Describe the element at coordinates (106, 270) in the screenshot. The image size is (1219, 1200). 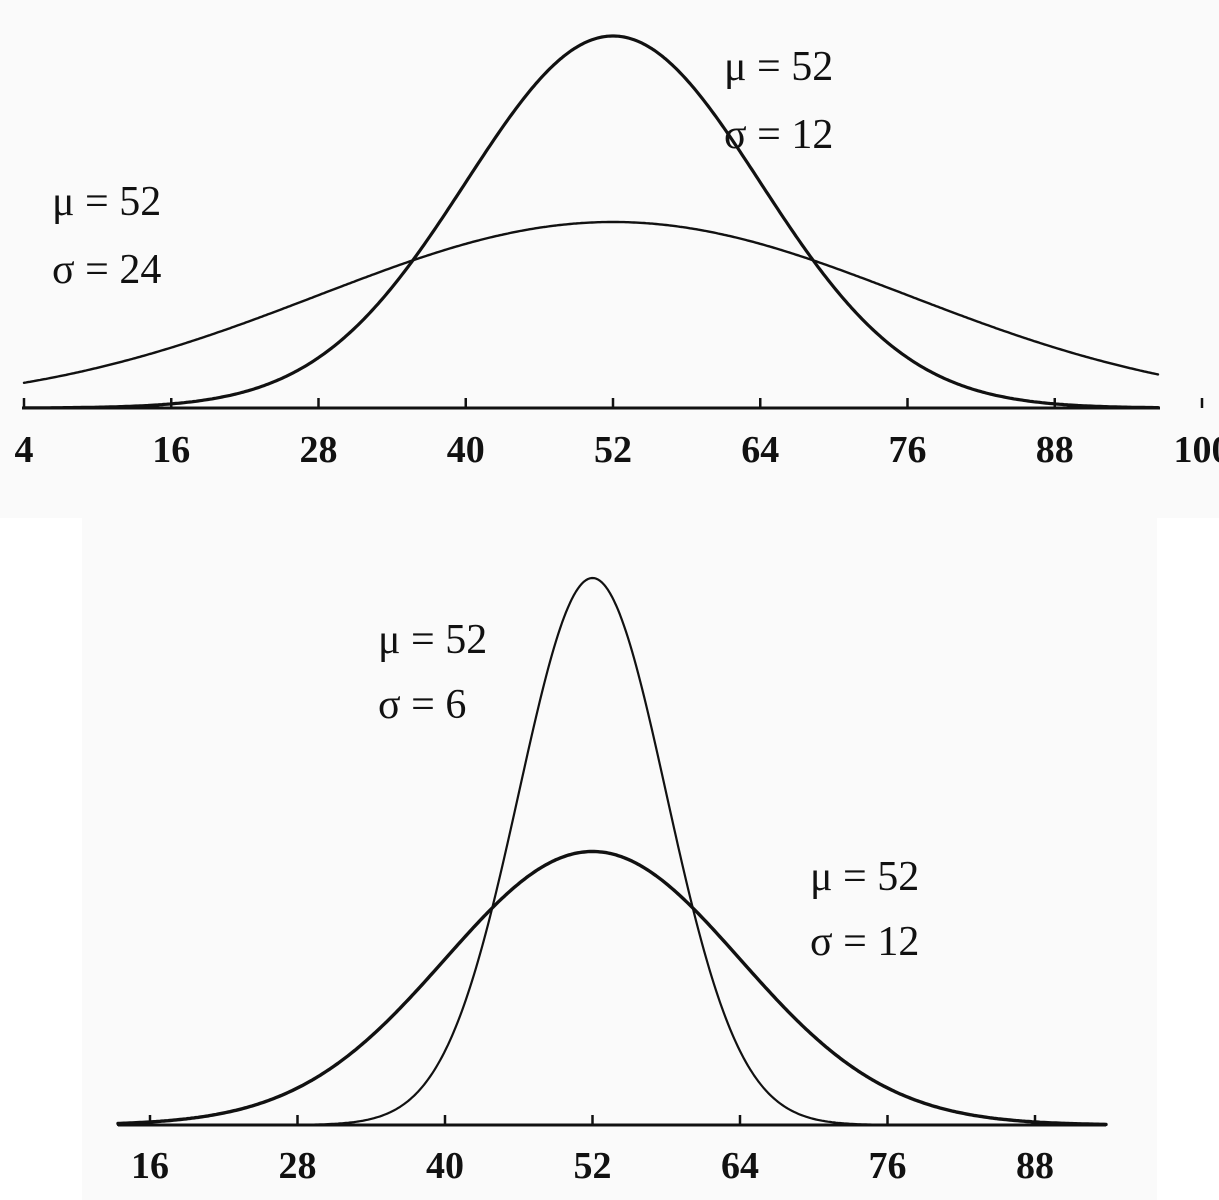
I see `curve-label-sigma: σ = 24` at that location.